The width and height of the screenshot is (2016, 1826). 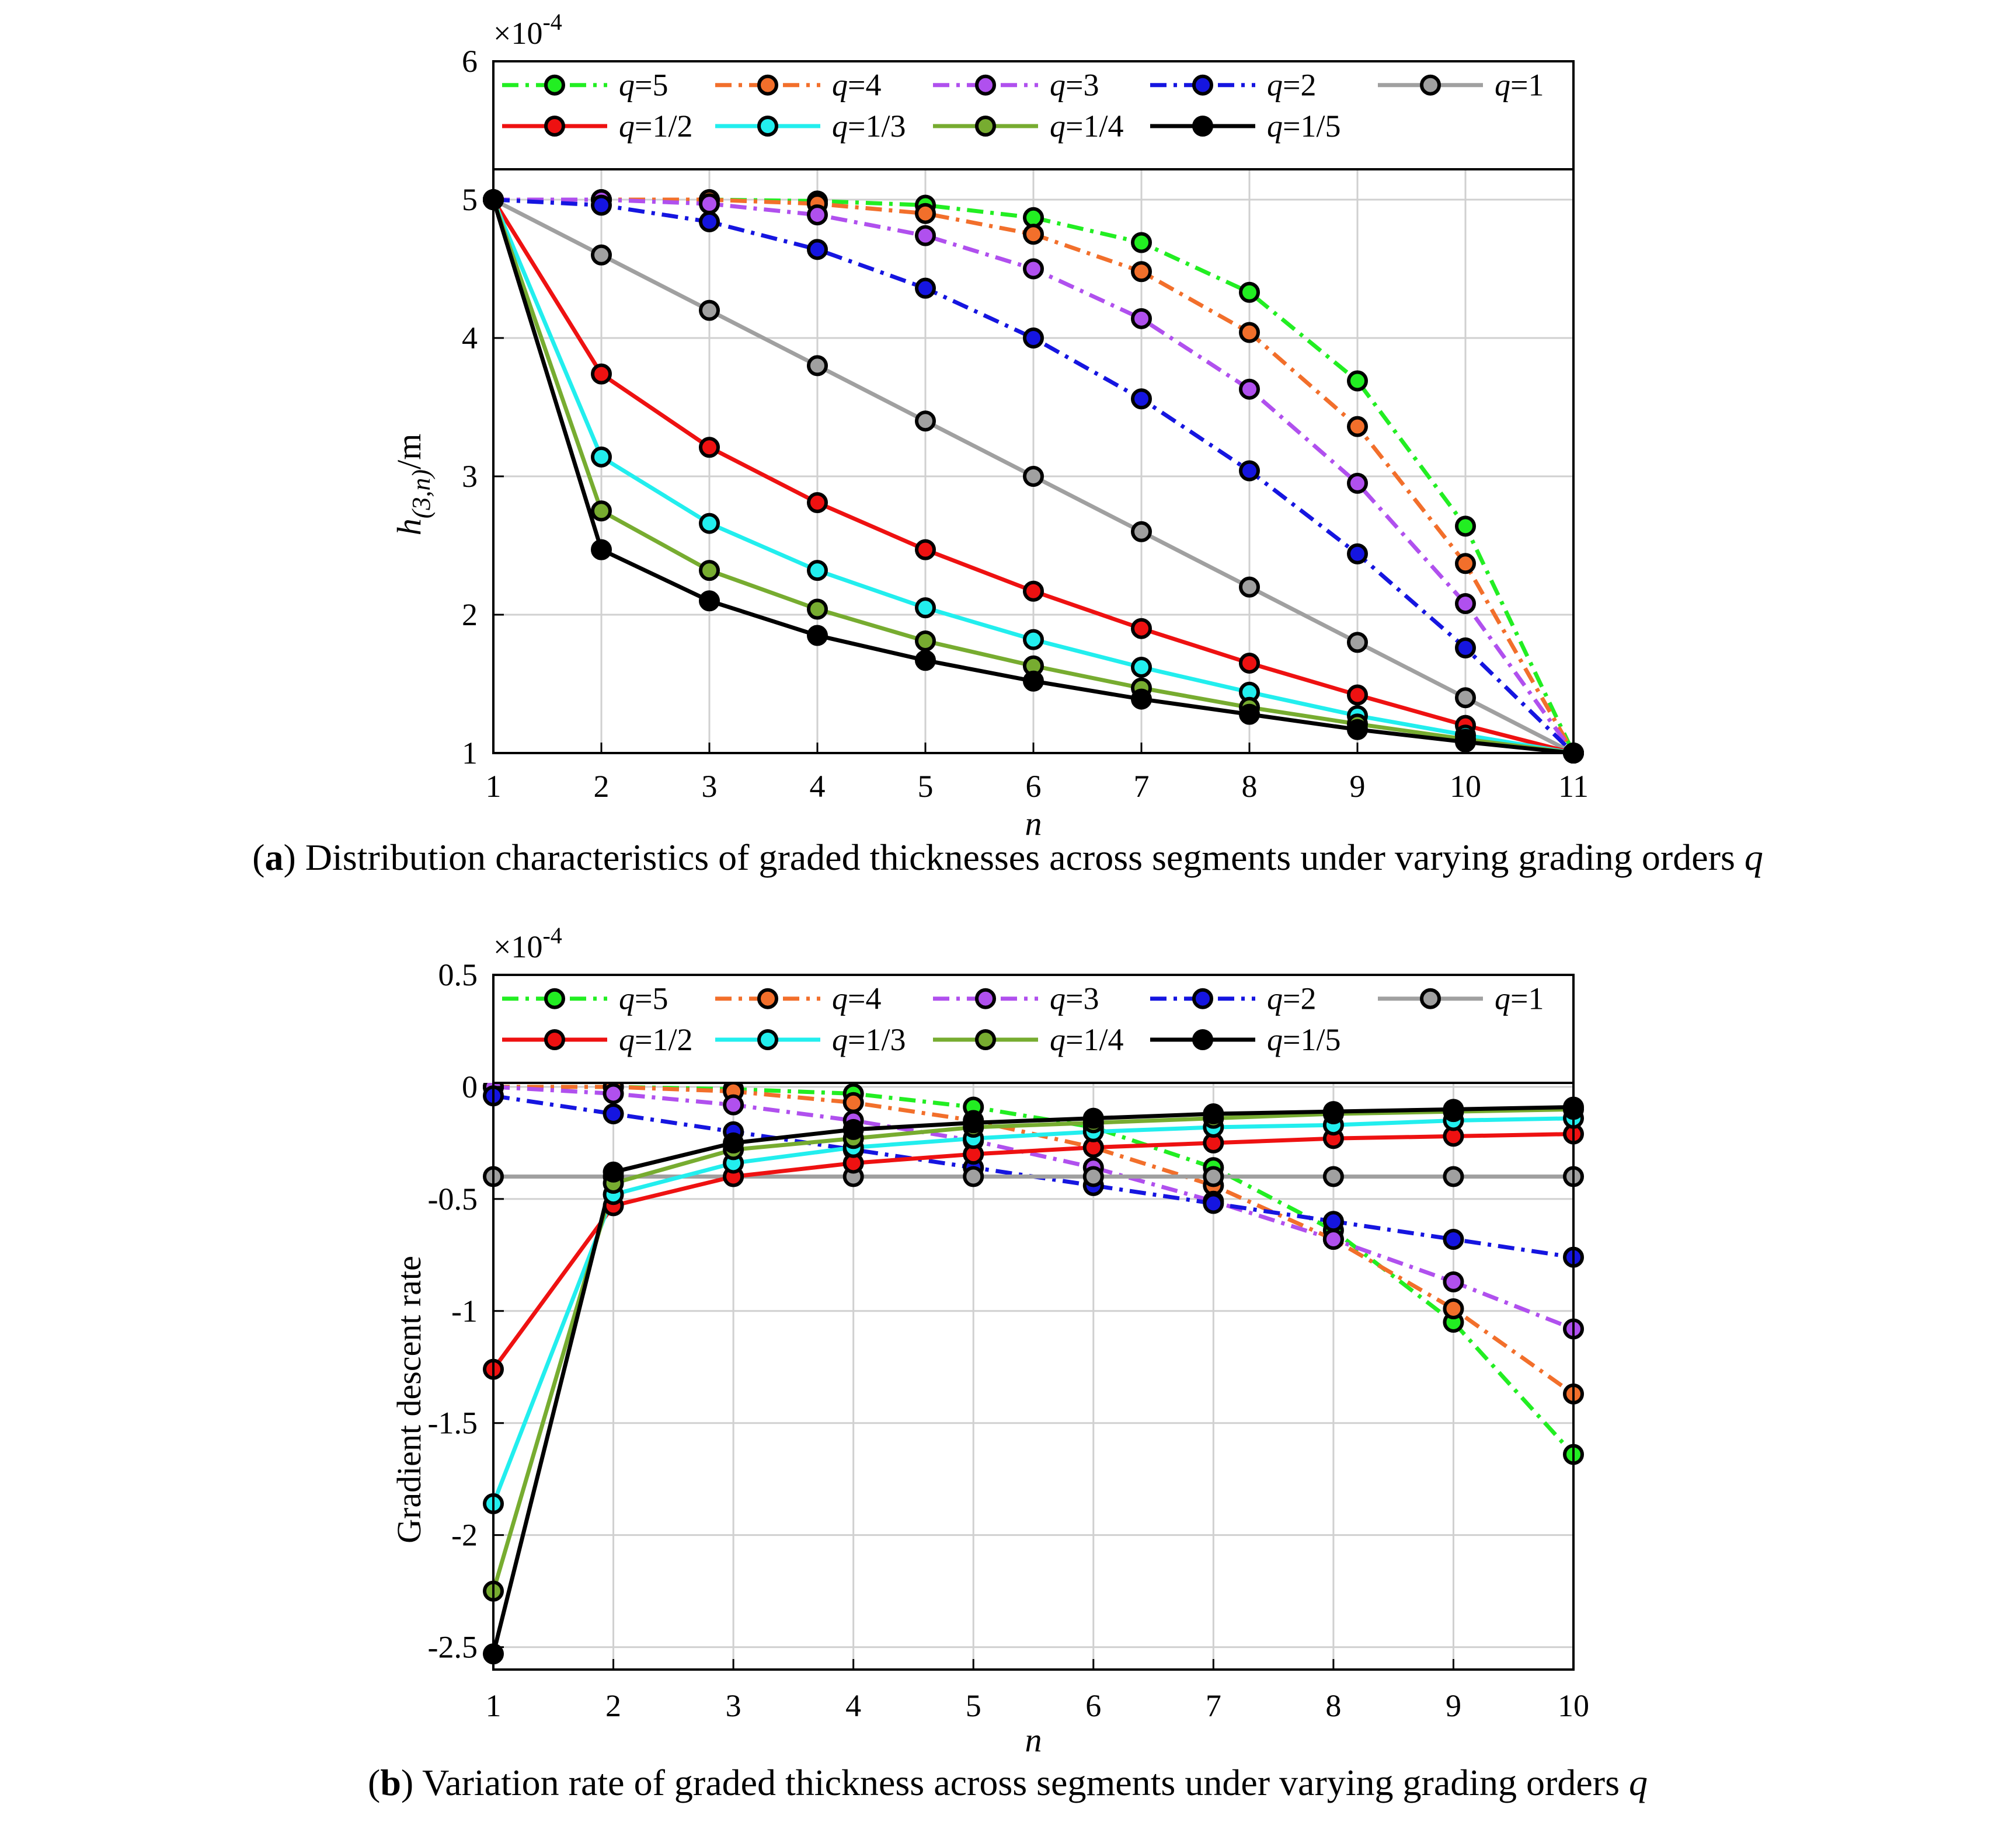 What do you see at coordinates (464, 1536) in the screenshot?
I see `y-tick-label: -2` at bounding box center [464, 1536].